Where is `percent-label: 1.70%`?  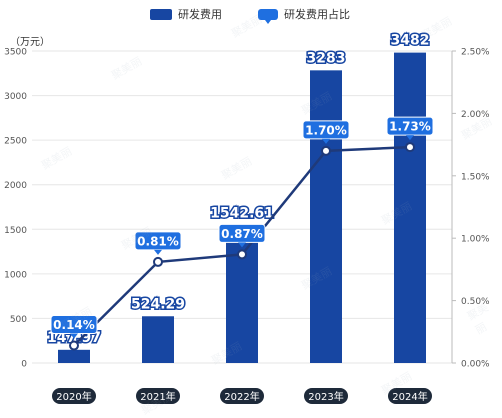
percent-label: 1.70% is located at coordinates (326, 130).